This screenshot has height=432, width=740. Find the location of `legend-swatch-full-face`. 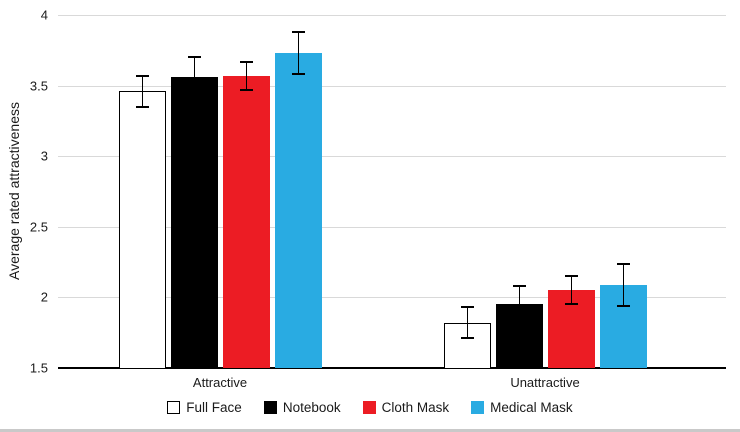

legend-swatch-full-face is located at coordinates (174, 407).